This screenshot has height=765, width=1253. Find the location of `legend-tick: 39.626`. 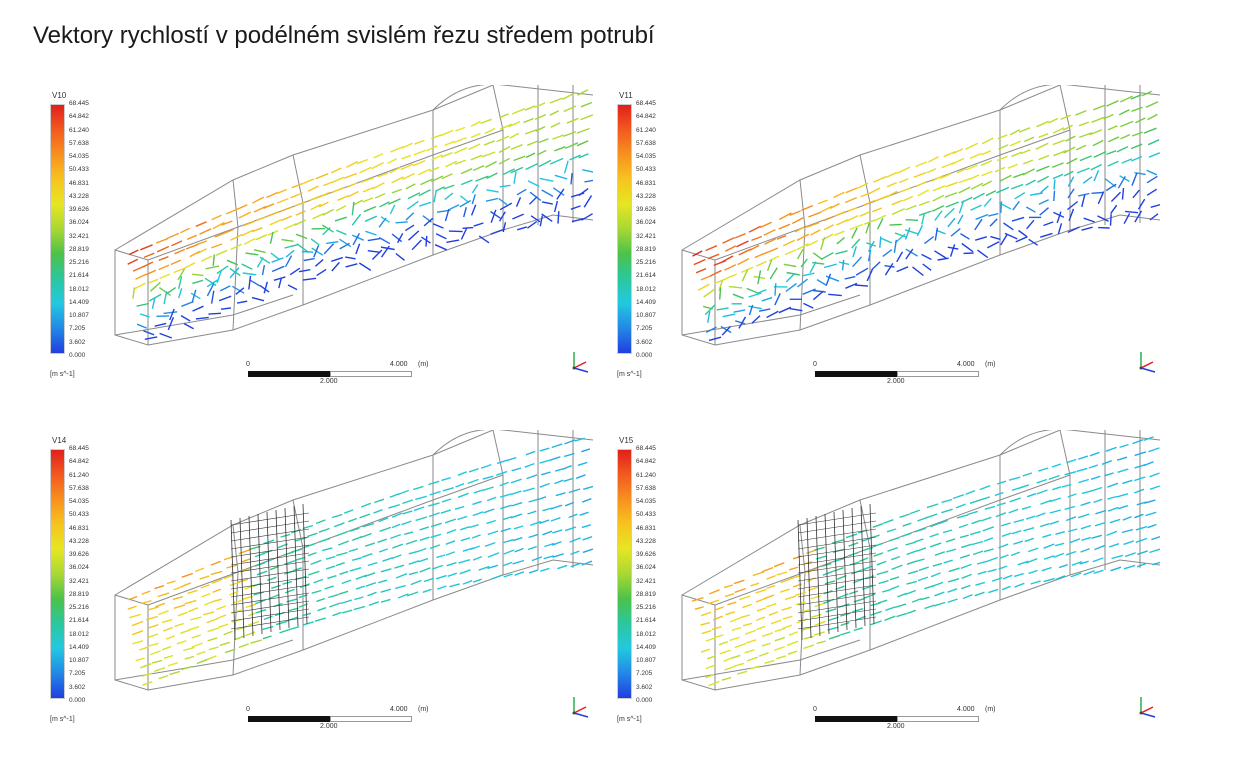

legend-tick: 39.626 is located at coordinates (79, 209).